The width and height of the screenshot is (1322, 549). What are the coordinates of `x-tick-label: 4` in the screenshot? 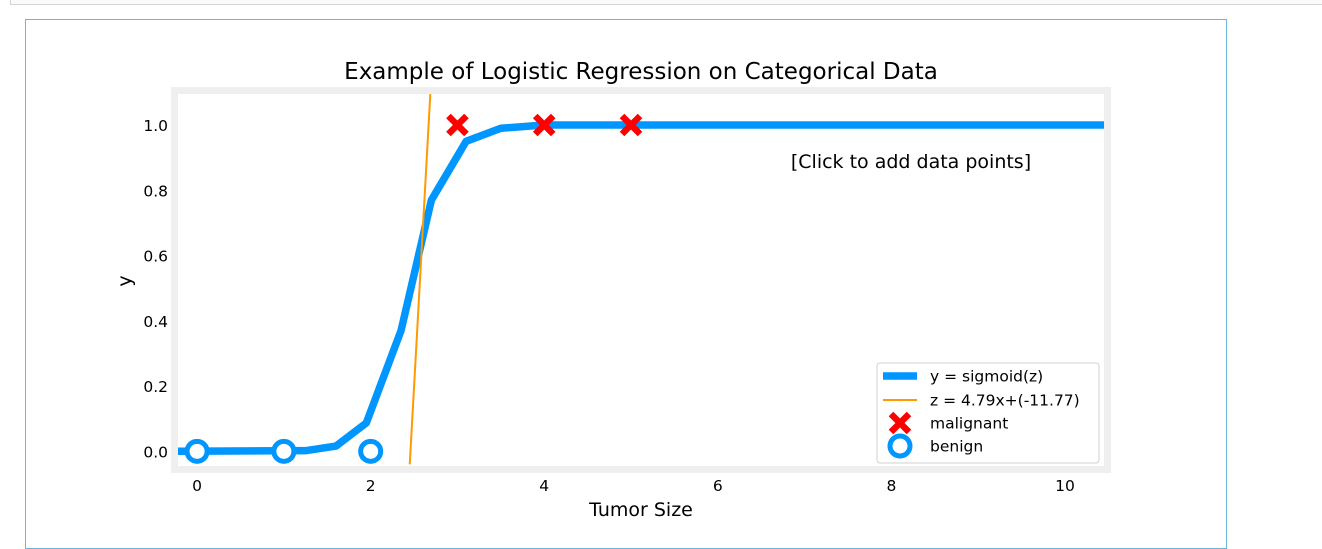 It's located at (544, 486).